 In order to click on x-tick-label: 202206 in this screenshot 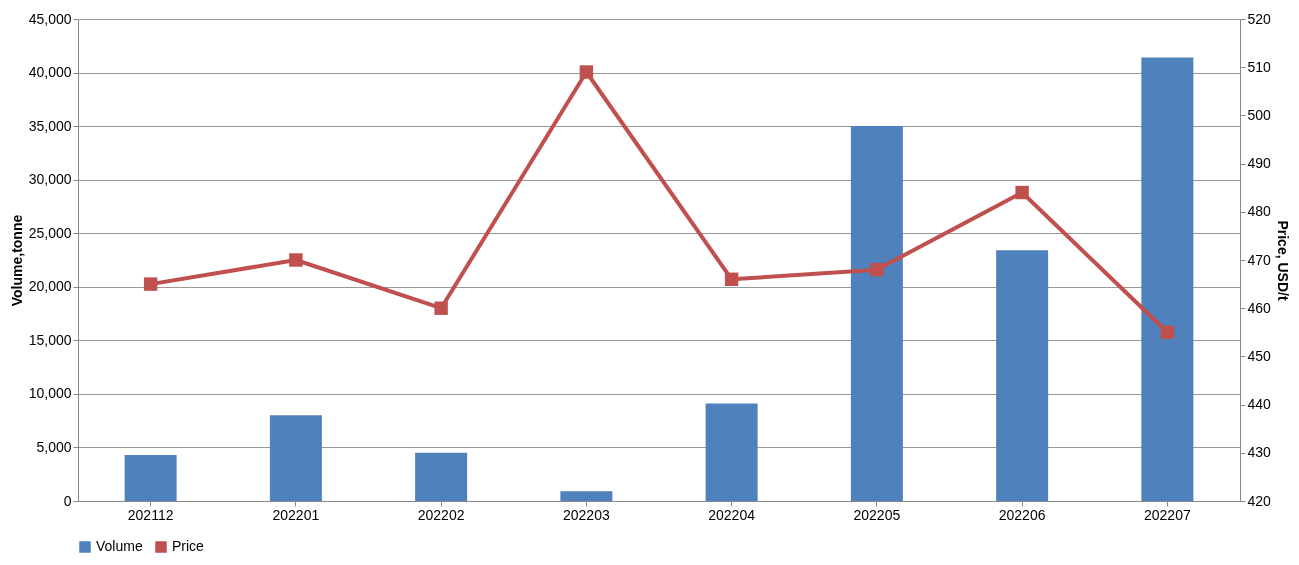, I will do `click(1022, 514)`.